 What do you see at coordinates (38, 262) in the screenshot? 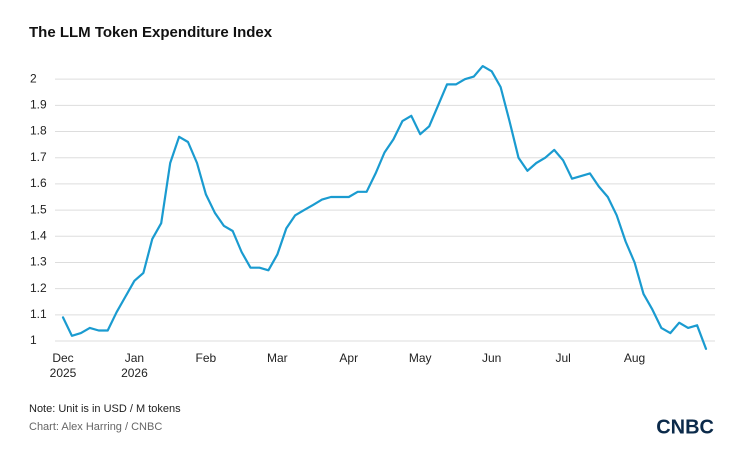
I see `y-tick-label: 1.3` at bounding box center [38, 262].